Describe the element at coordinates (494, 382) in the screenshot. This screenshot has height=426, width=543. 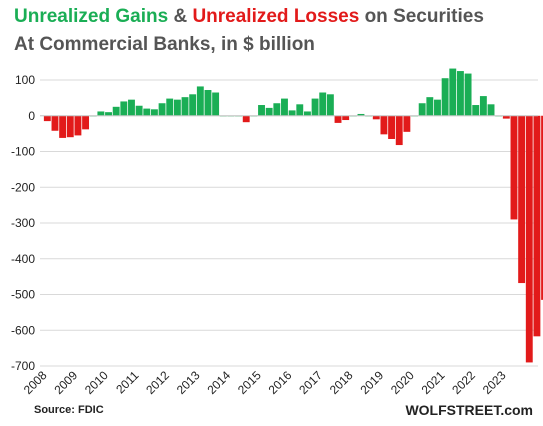
I see `x-tick-label: 2023` at that location.